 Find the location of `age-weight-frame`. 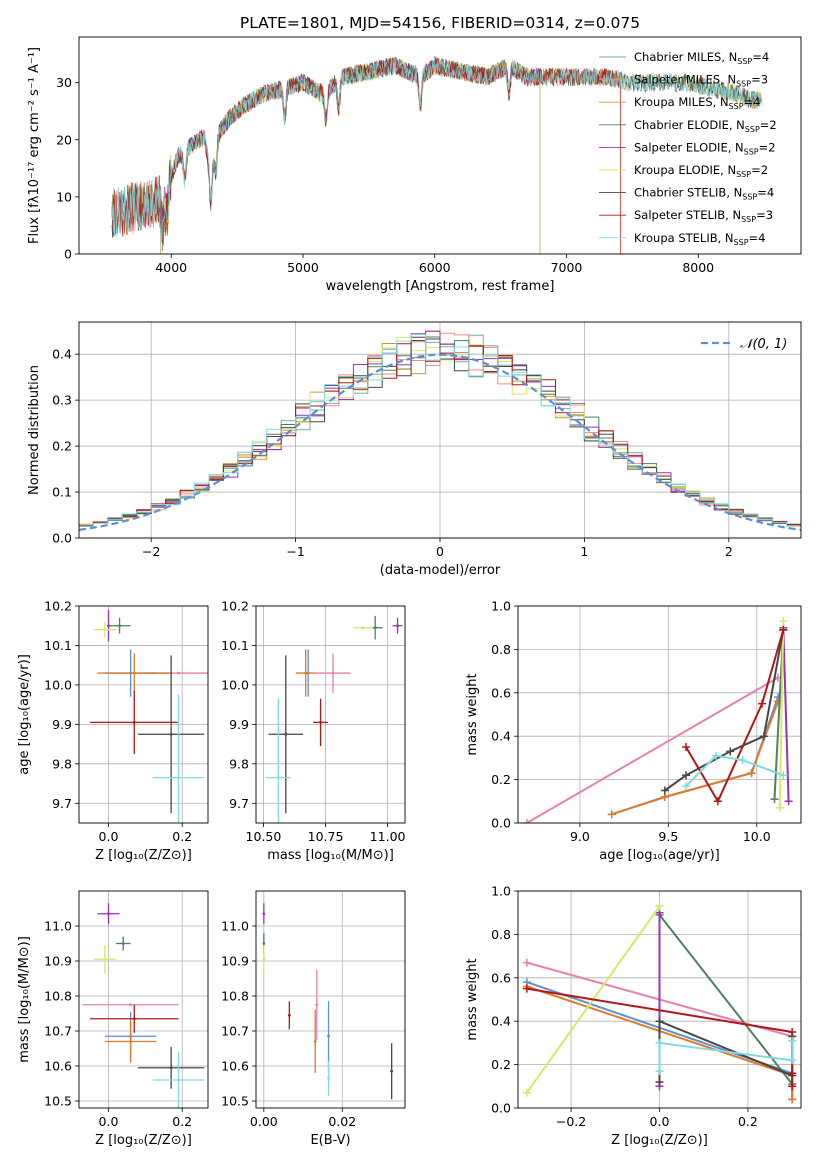

age-weight-frame is located at coordinates (659, 714).